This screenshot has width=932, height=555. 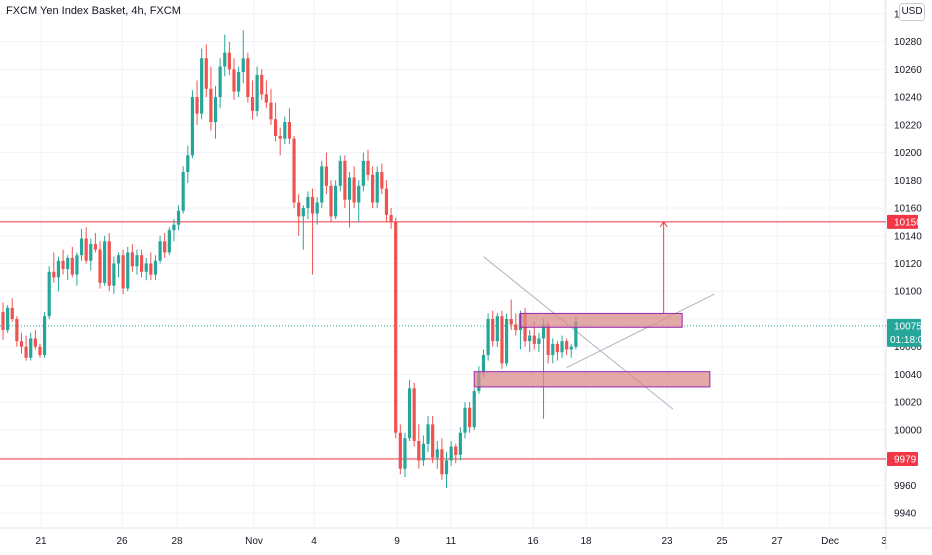 I want to click on y-tick-label: 10020, so click(x=908, y=403).